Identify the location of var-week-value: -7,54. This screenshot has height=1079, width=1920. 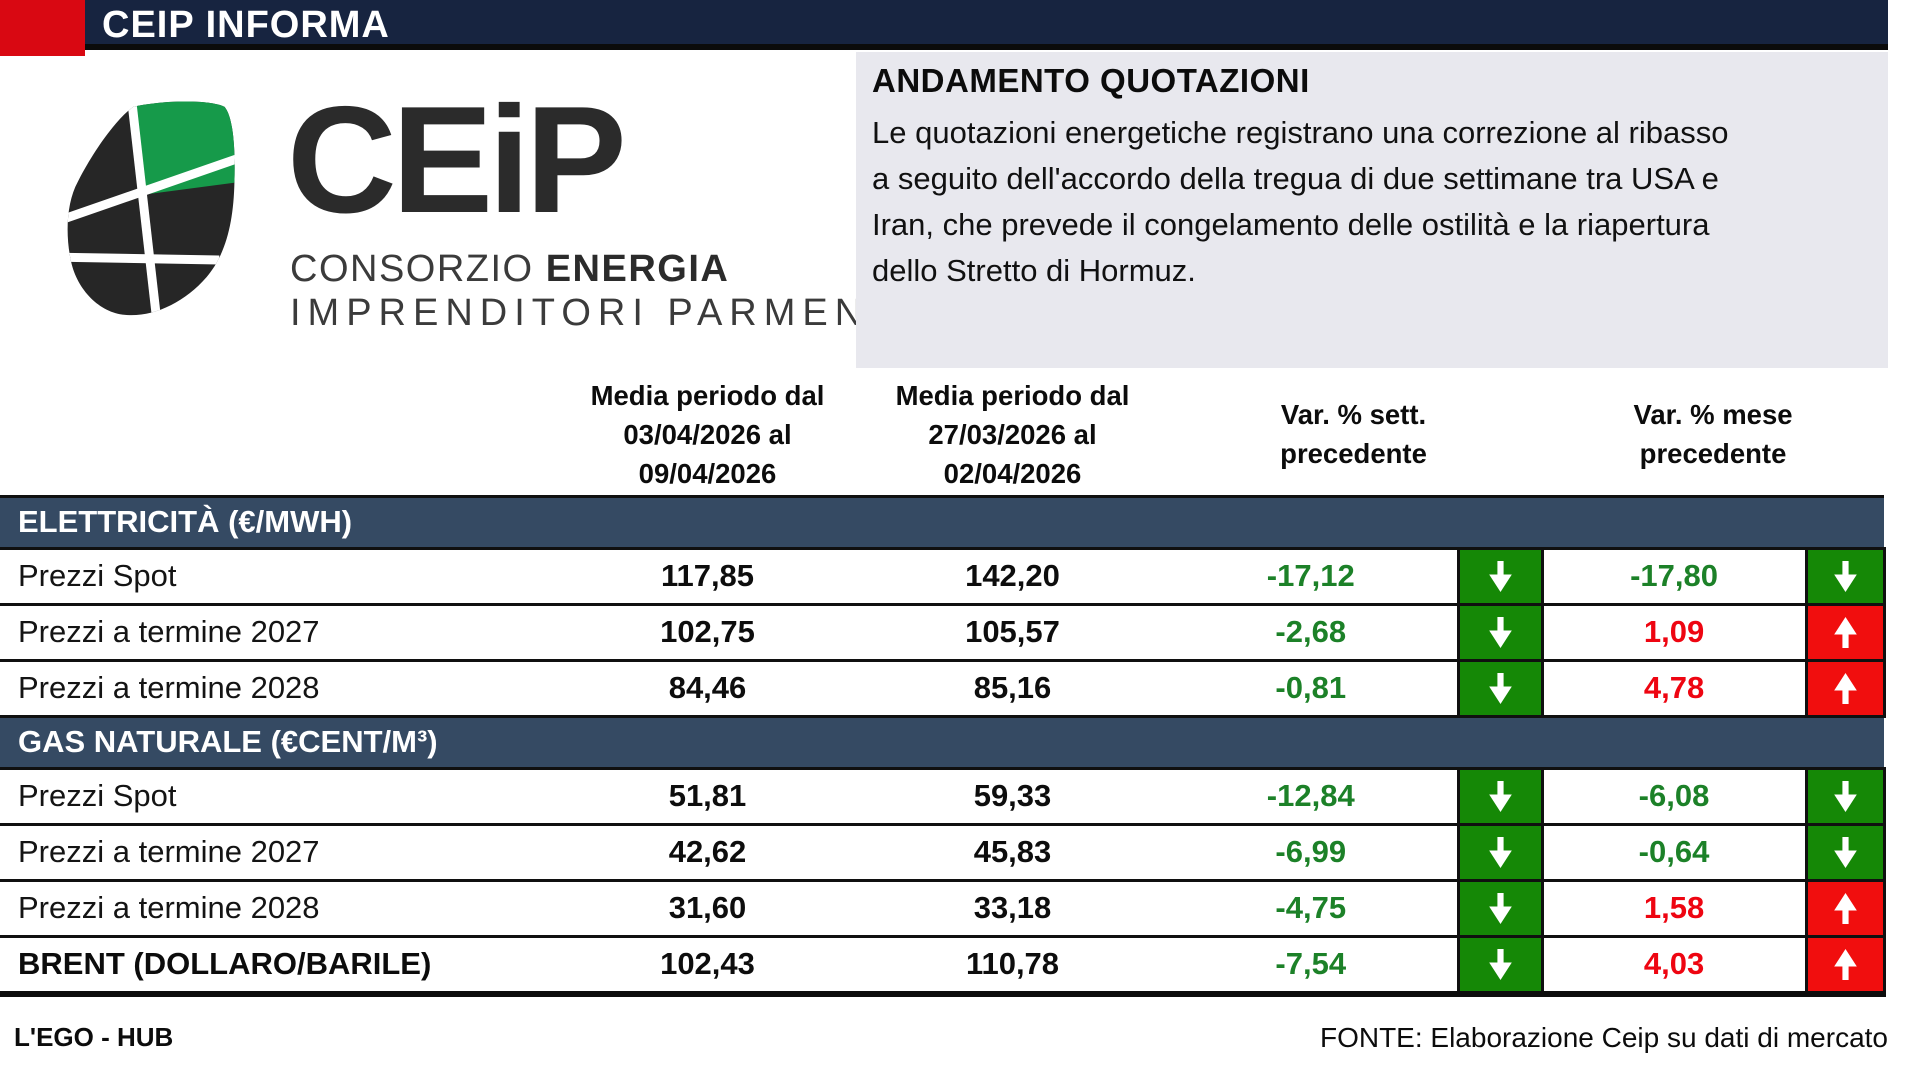
(1311, 965).